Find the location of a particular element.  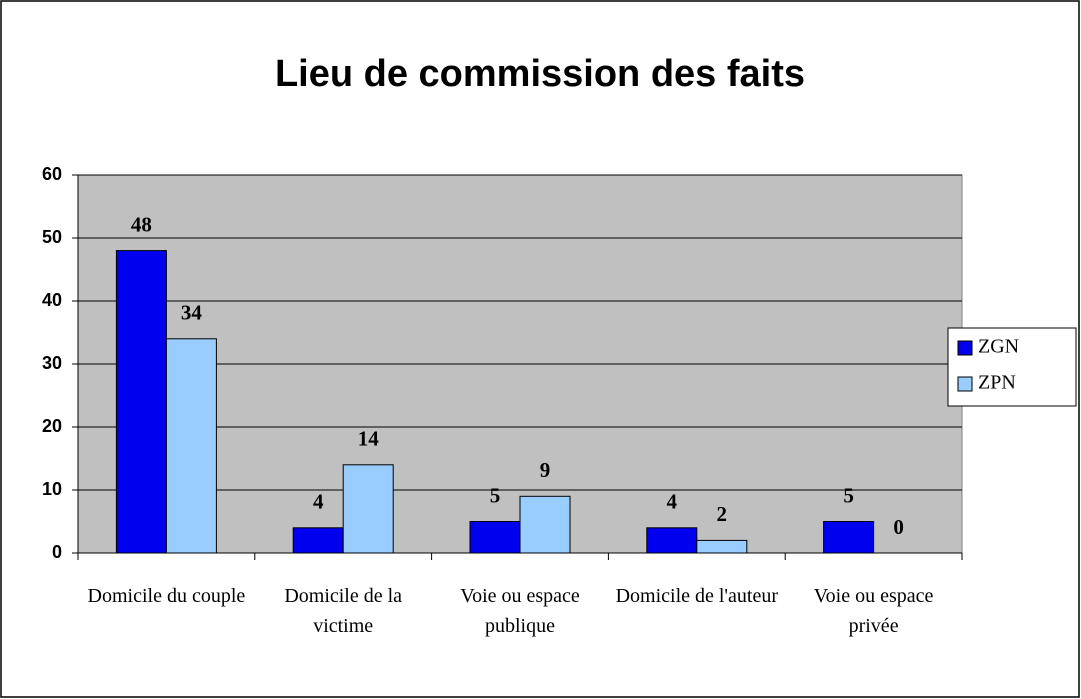

data-label: 0 is located at coordinates (898, 527).